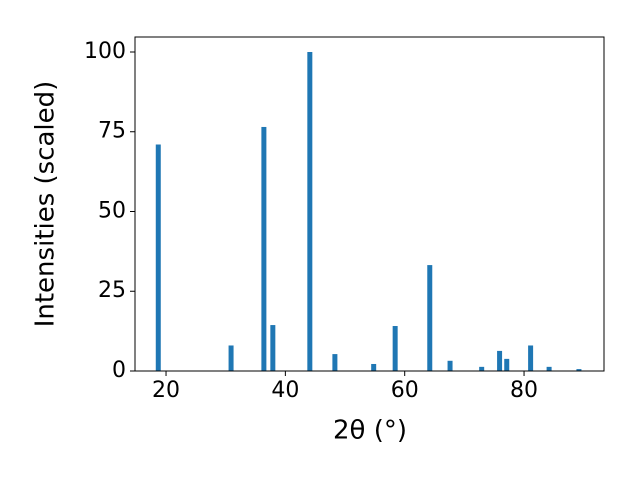 Image resolution: width=640 pixels, height=480 pixels. What do you see at coordinates (105, 51) in the screenshot?
I see `y-tick-label: 100` at bounding box center [105, 51].